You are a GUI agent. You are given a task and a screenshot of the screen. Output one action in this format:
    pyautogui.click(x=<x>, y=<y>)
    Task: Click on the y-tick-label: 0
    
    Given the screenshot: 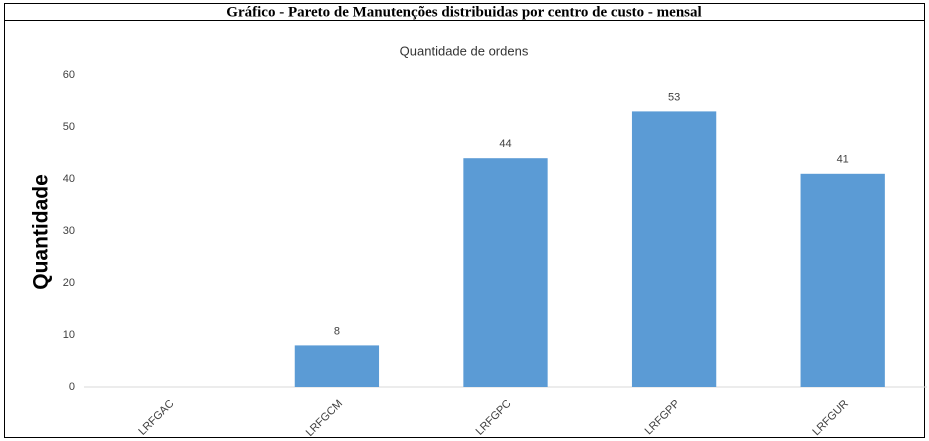 What is the action you would take?
    pyautogui.click(x=72, y=387)
    